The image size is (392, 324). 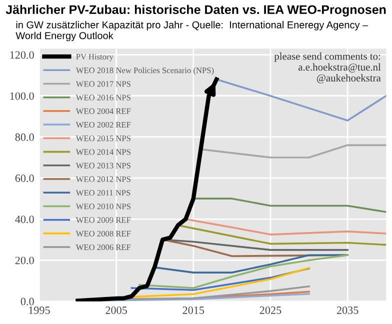 I want to click on legend-label: WEO 2010 NPS, so click(x=103, y=207).